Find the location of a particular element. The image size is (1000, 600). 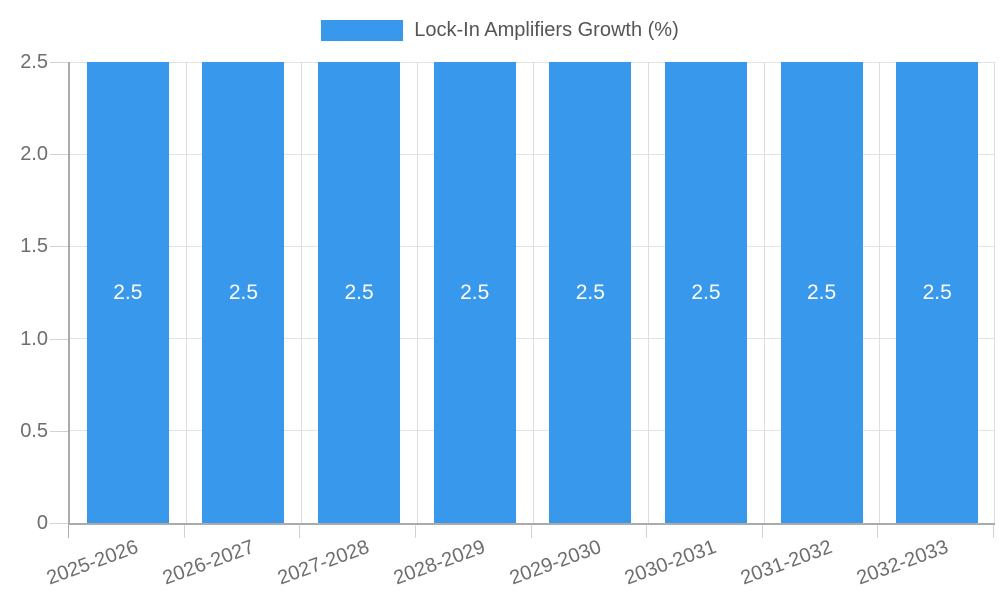

bar-2031-2032: 2.5 is located at coordinates (821, 292).